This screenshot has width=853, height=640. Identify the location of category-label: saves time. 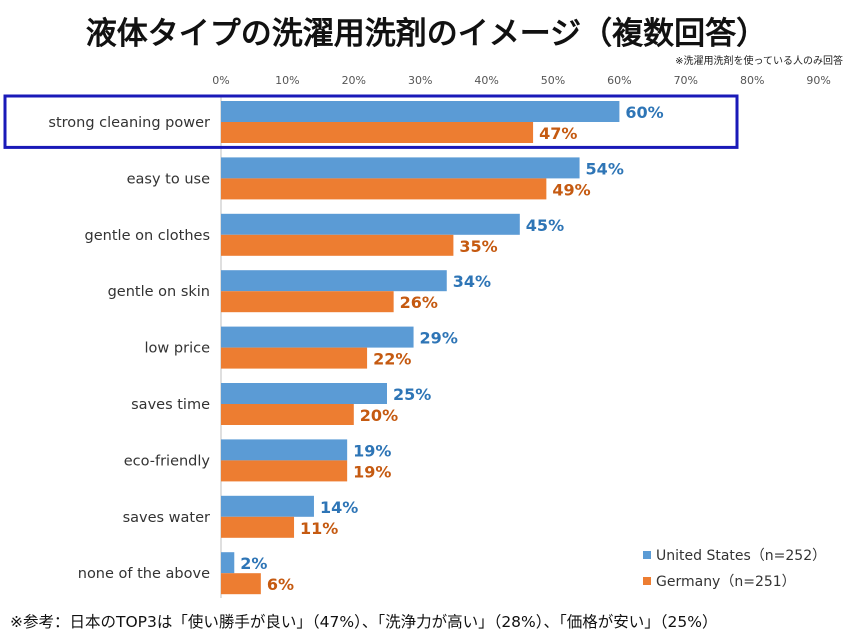
(170, 405).